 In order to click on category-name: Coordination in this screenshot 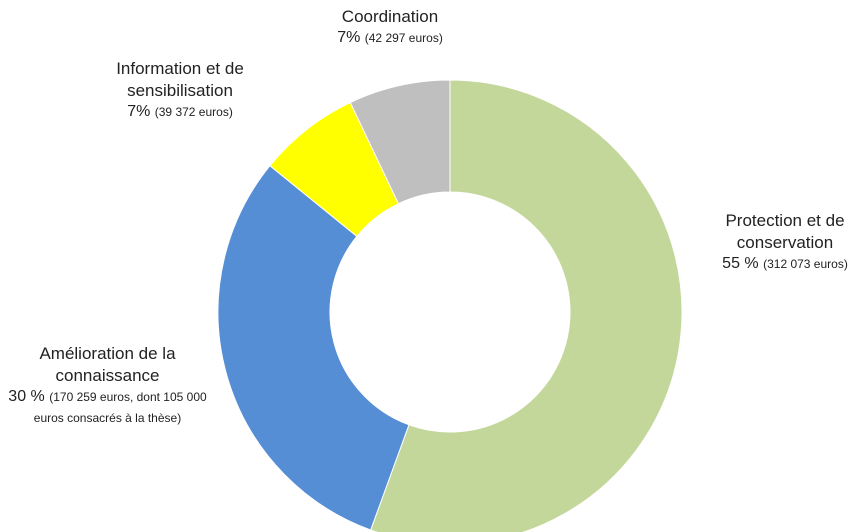, I will do `click(390, 16)`.